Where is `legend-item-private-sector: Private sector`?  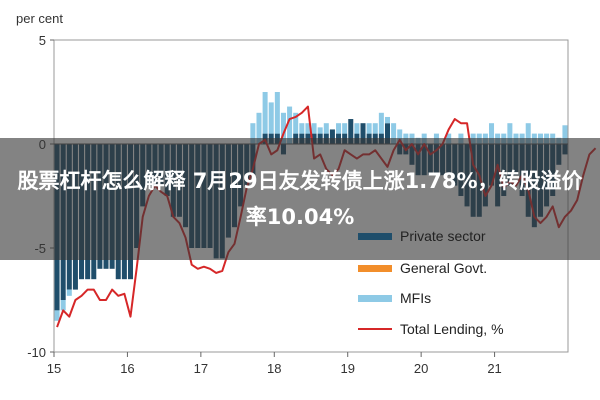
legend-item-private-sector: Private sector is located at coordinates (458, 236).